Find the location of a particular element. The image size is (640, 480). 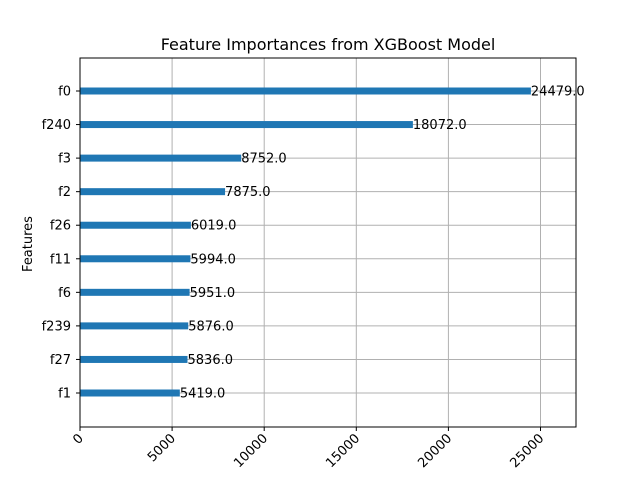

value-label-f11: 5994.0 is located at coordinates (213, 259).